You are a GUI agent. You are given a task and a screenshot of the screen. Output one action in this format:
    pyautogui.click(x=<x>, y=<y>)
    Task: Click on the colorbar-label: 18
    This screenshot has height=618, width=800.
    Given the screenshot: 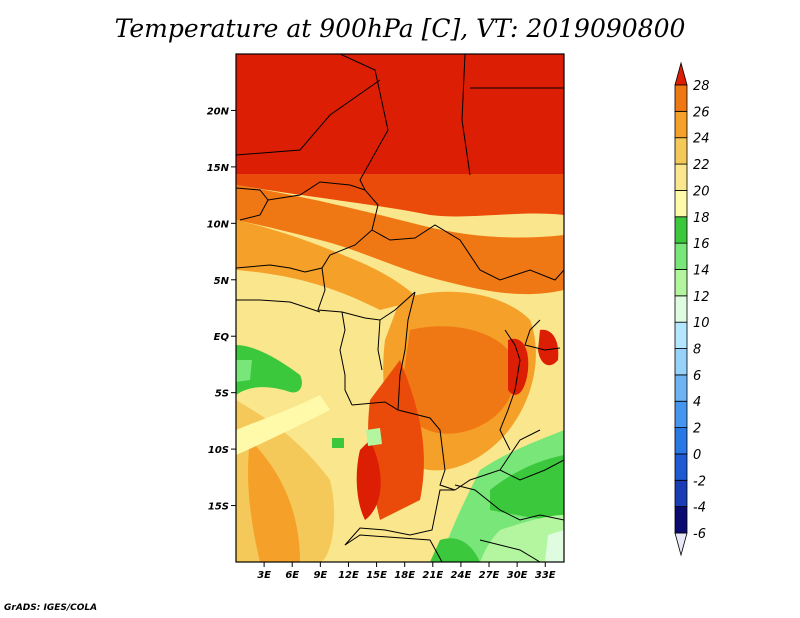 What is the action you would take?
    pyautogui.click(x=701, y=218)
    